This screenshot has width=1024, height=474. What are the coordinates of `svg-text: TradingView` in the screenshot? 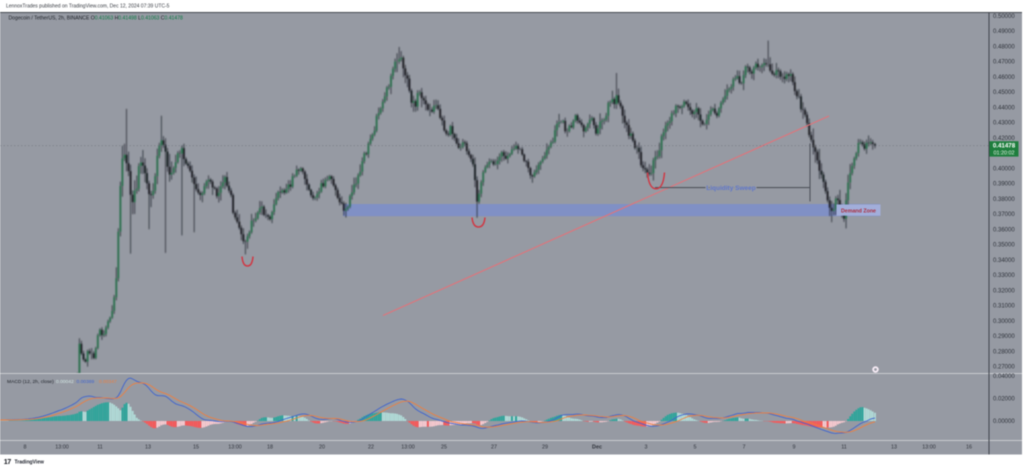 It's located at (29, 463).